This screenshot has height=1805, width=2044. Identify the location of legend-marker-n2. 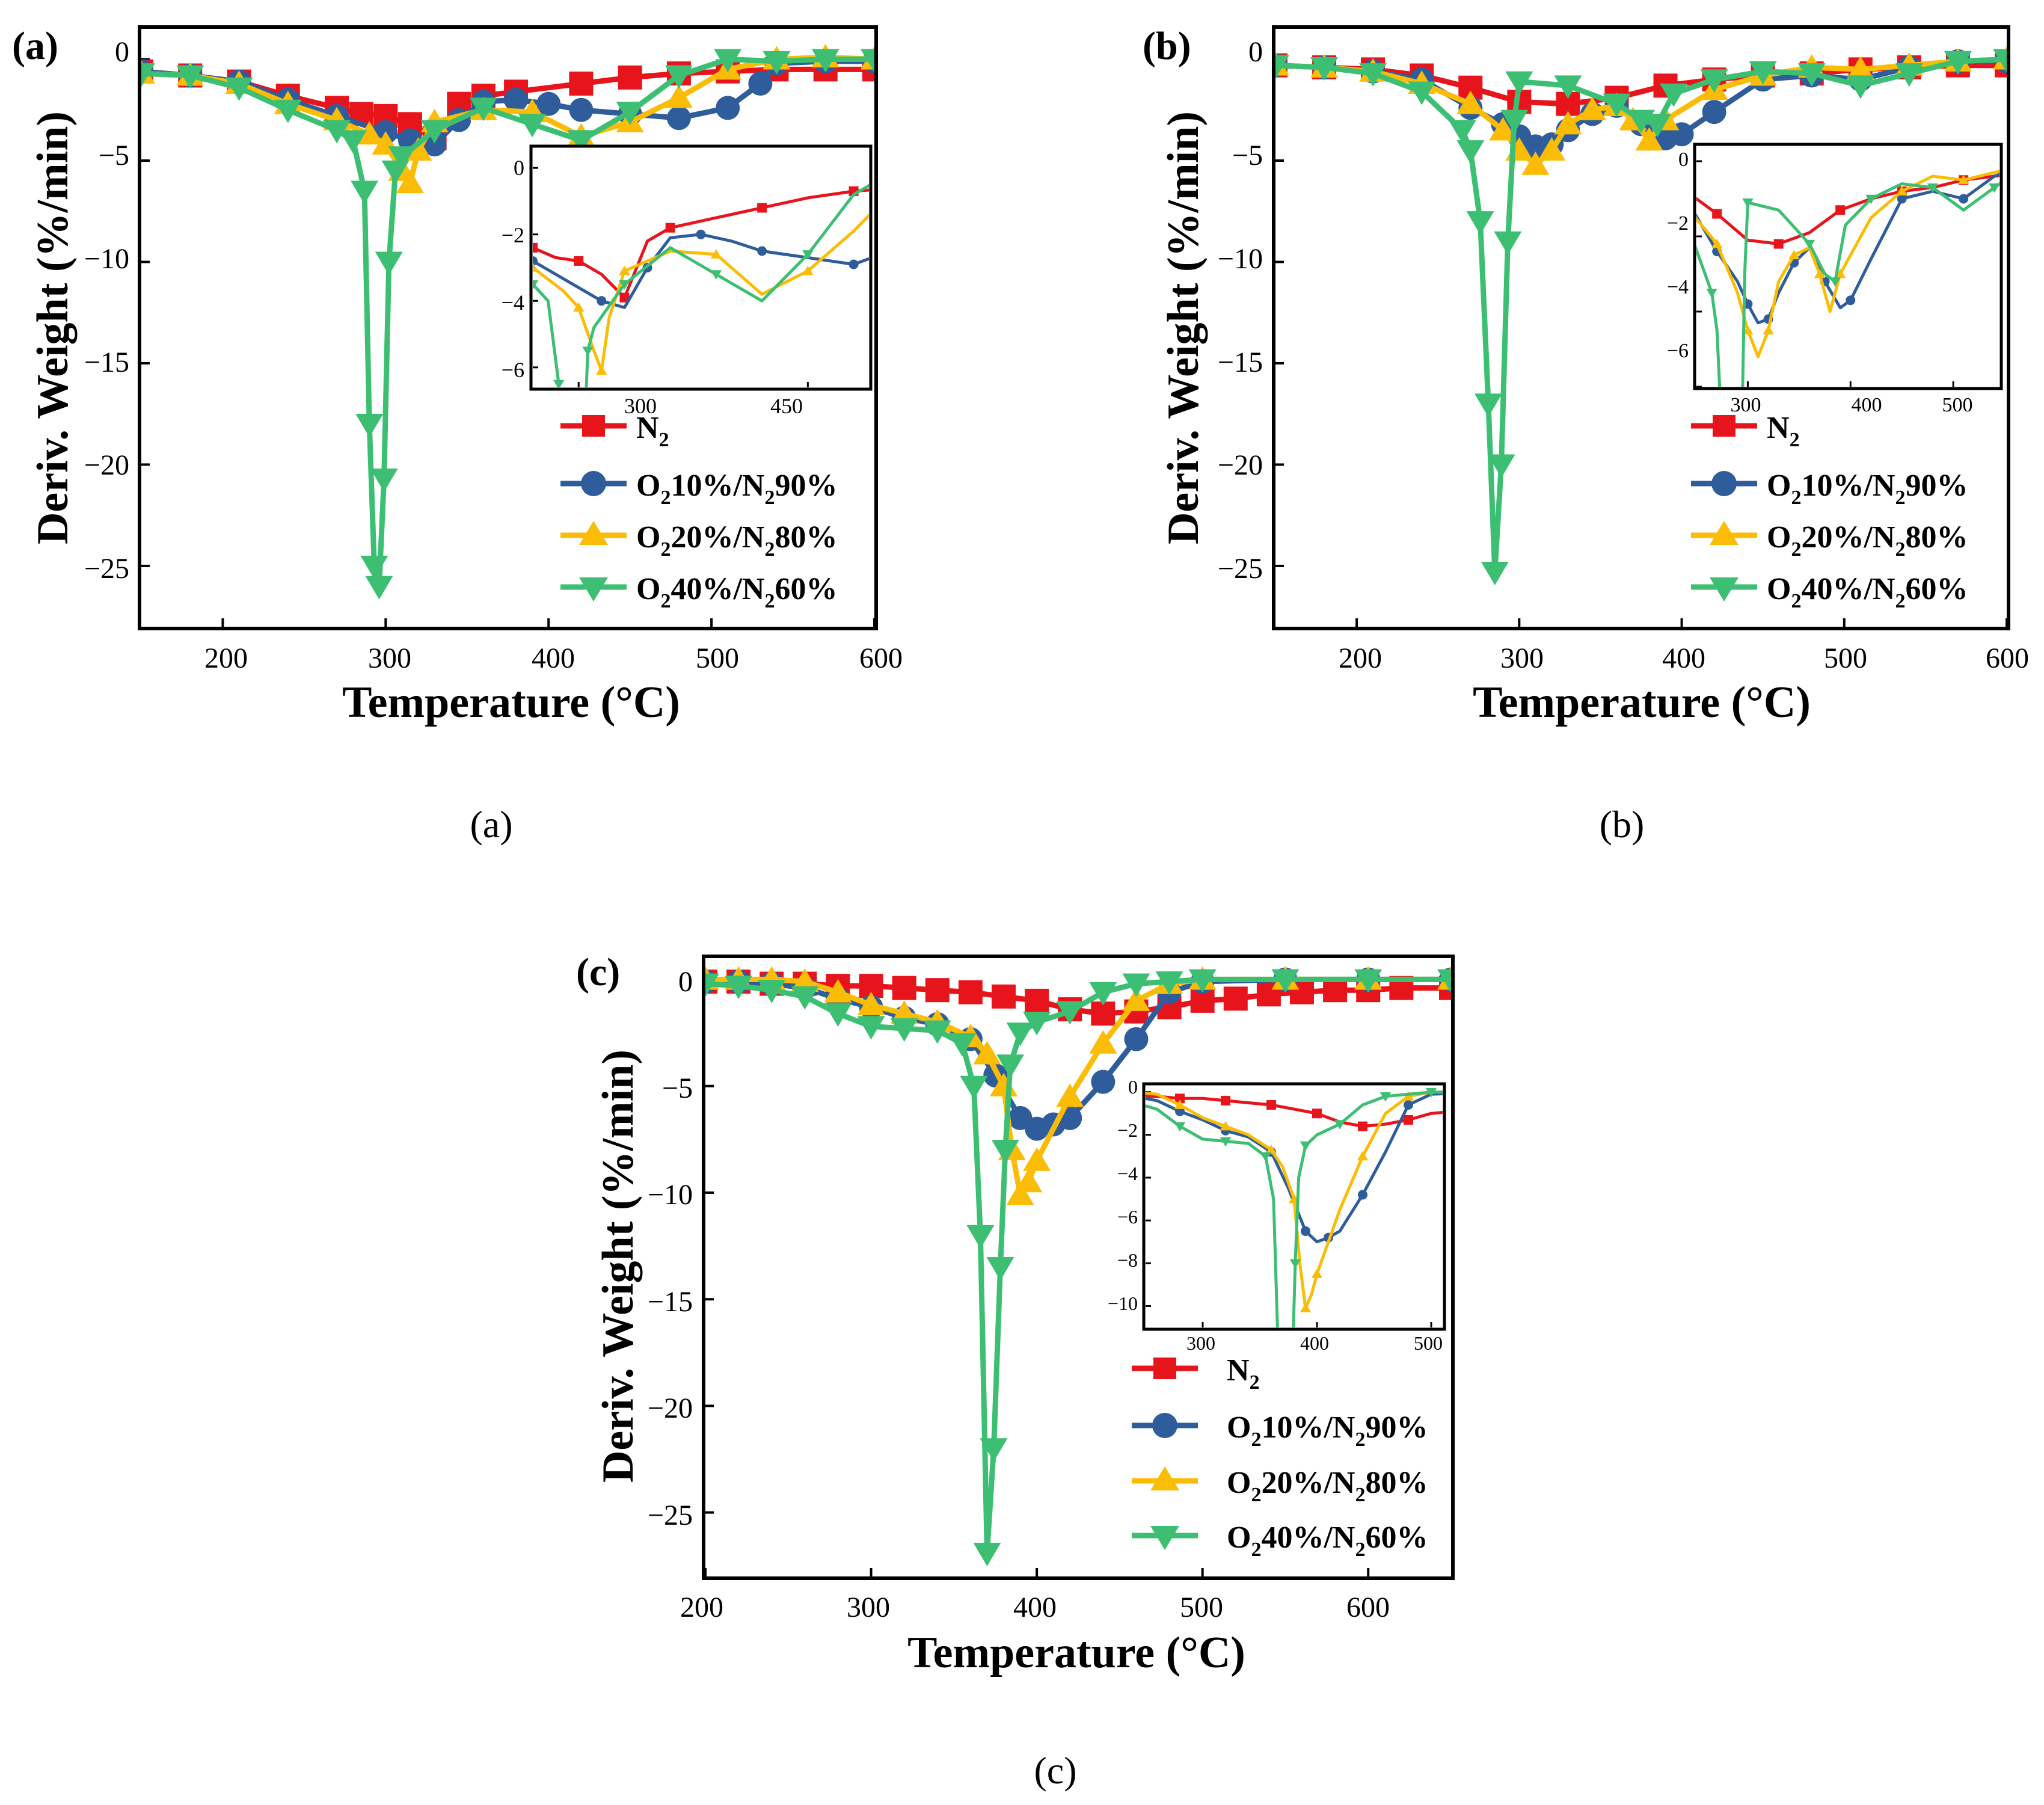
(1164, 1368).